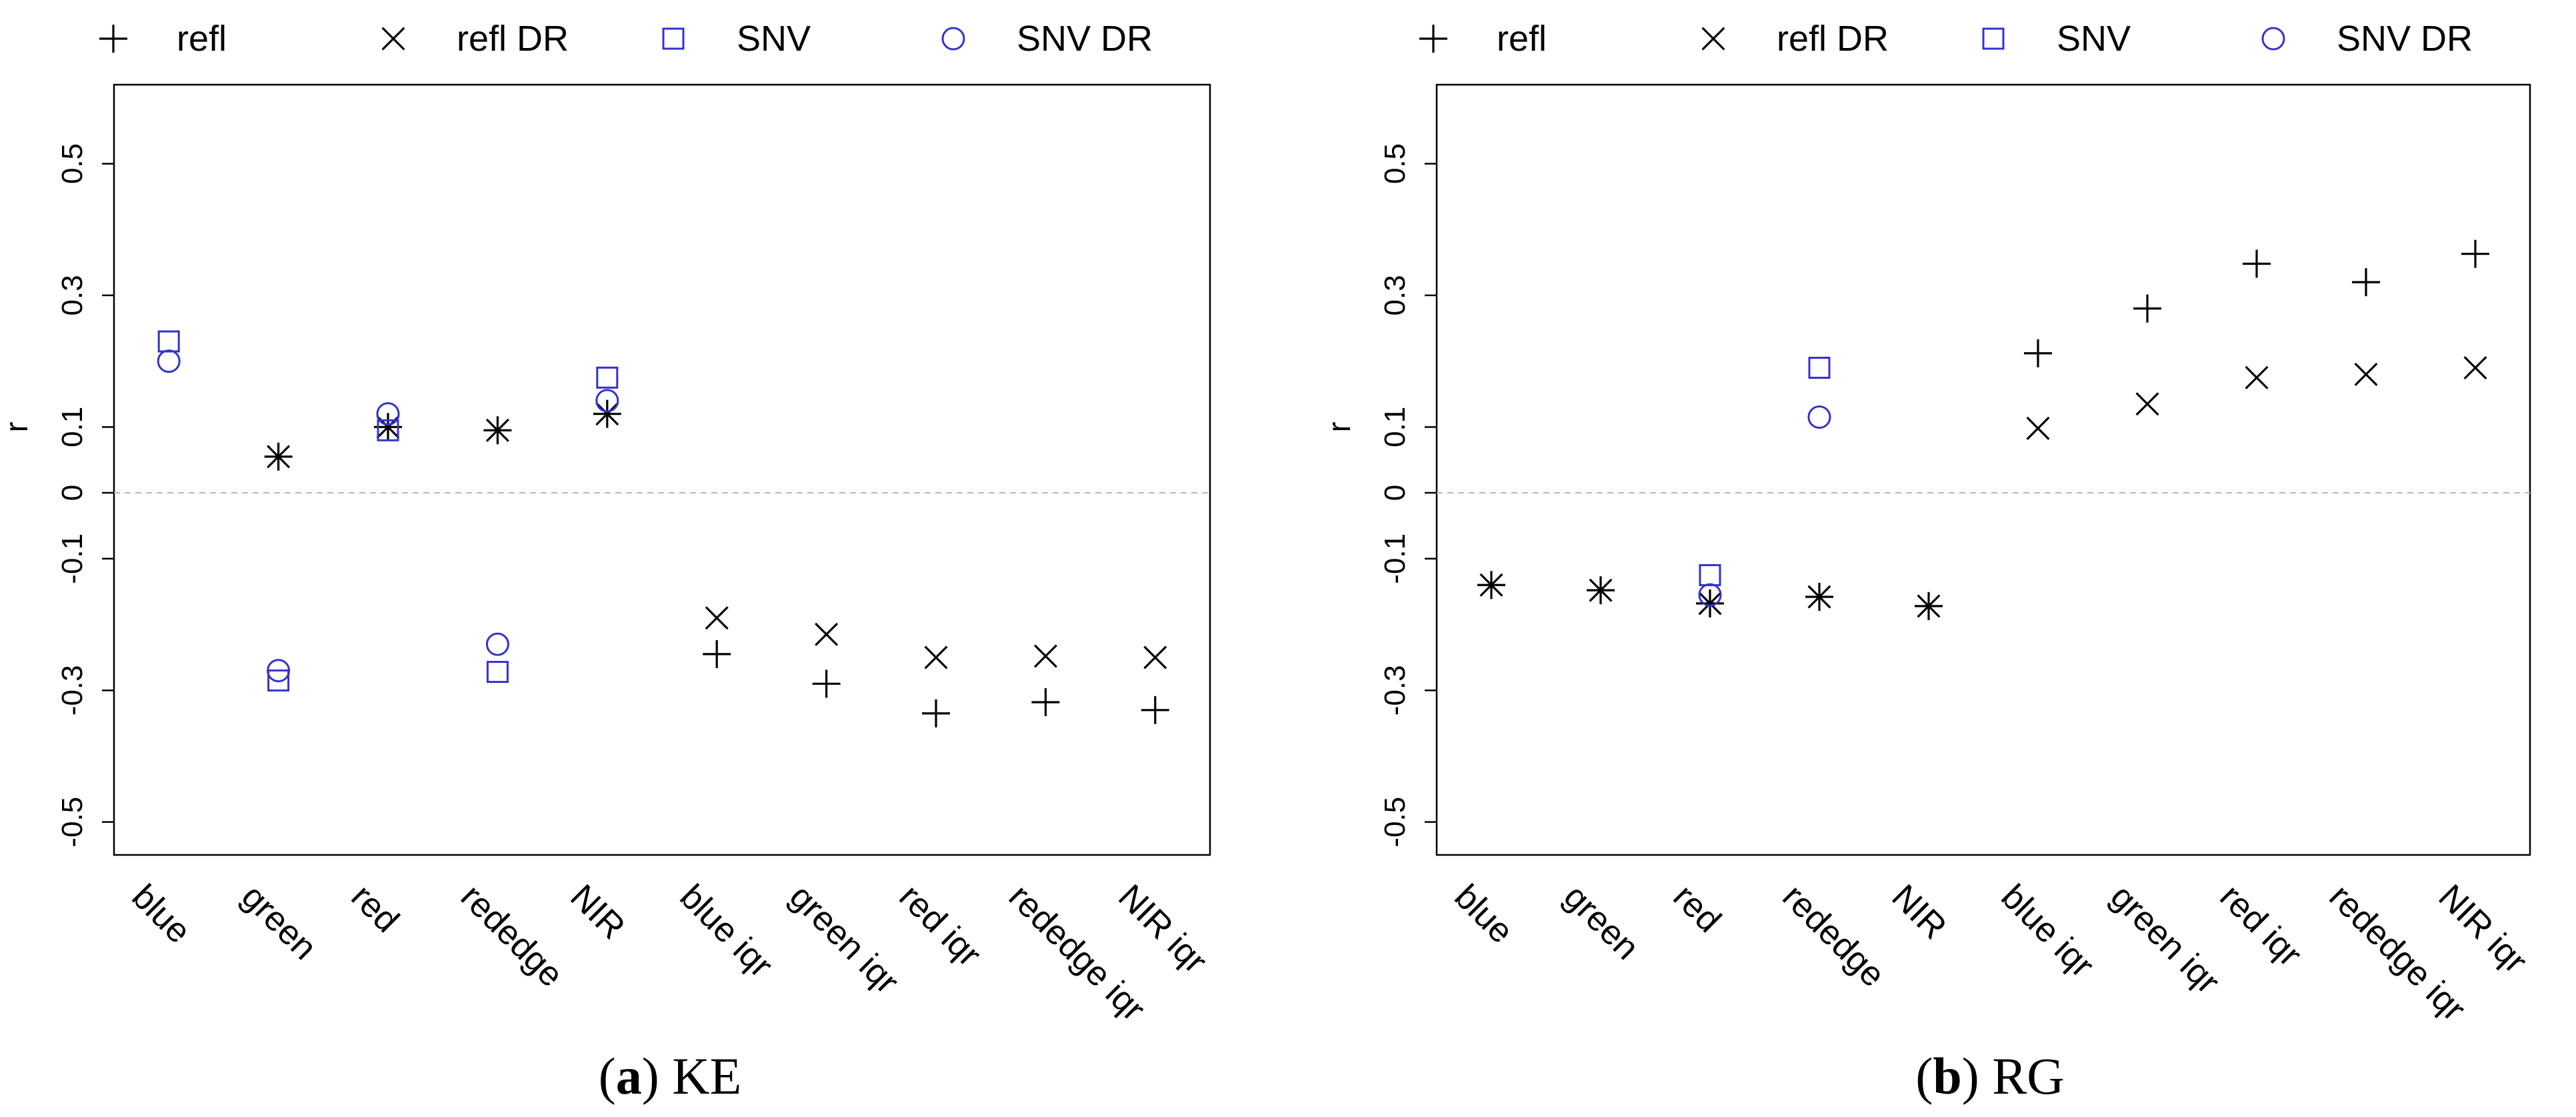 Image resolution: width=2576 pixels, height=1117 pixels. What do you see at coordinates (607, 401) in the screenshot?
I see `point-snv-dr-nir` at bounding box center [607, 401].